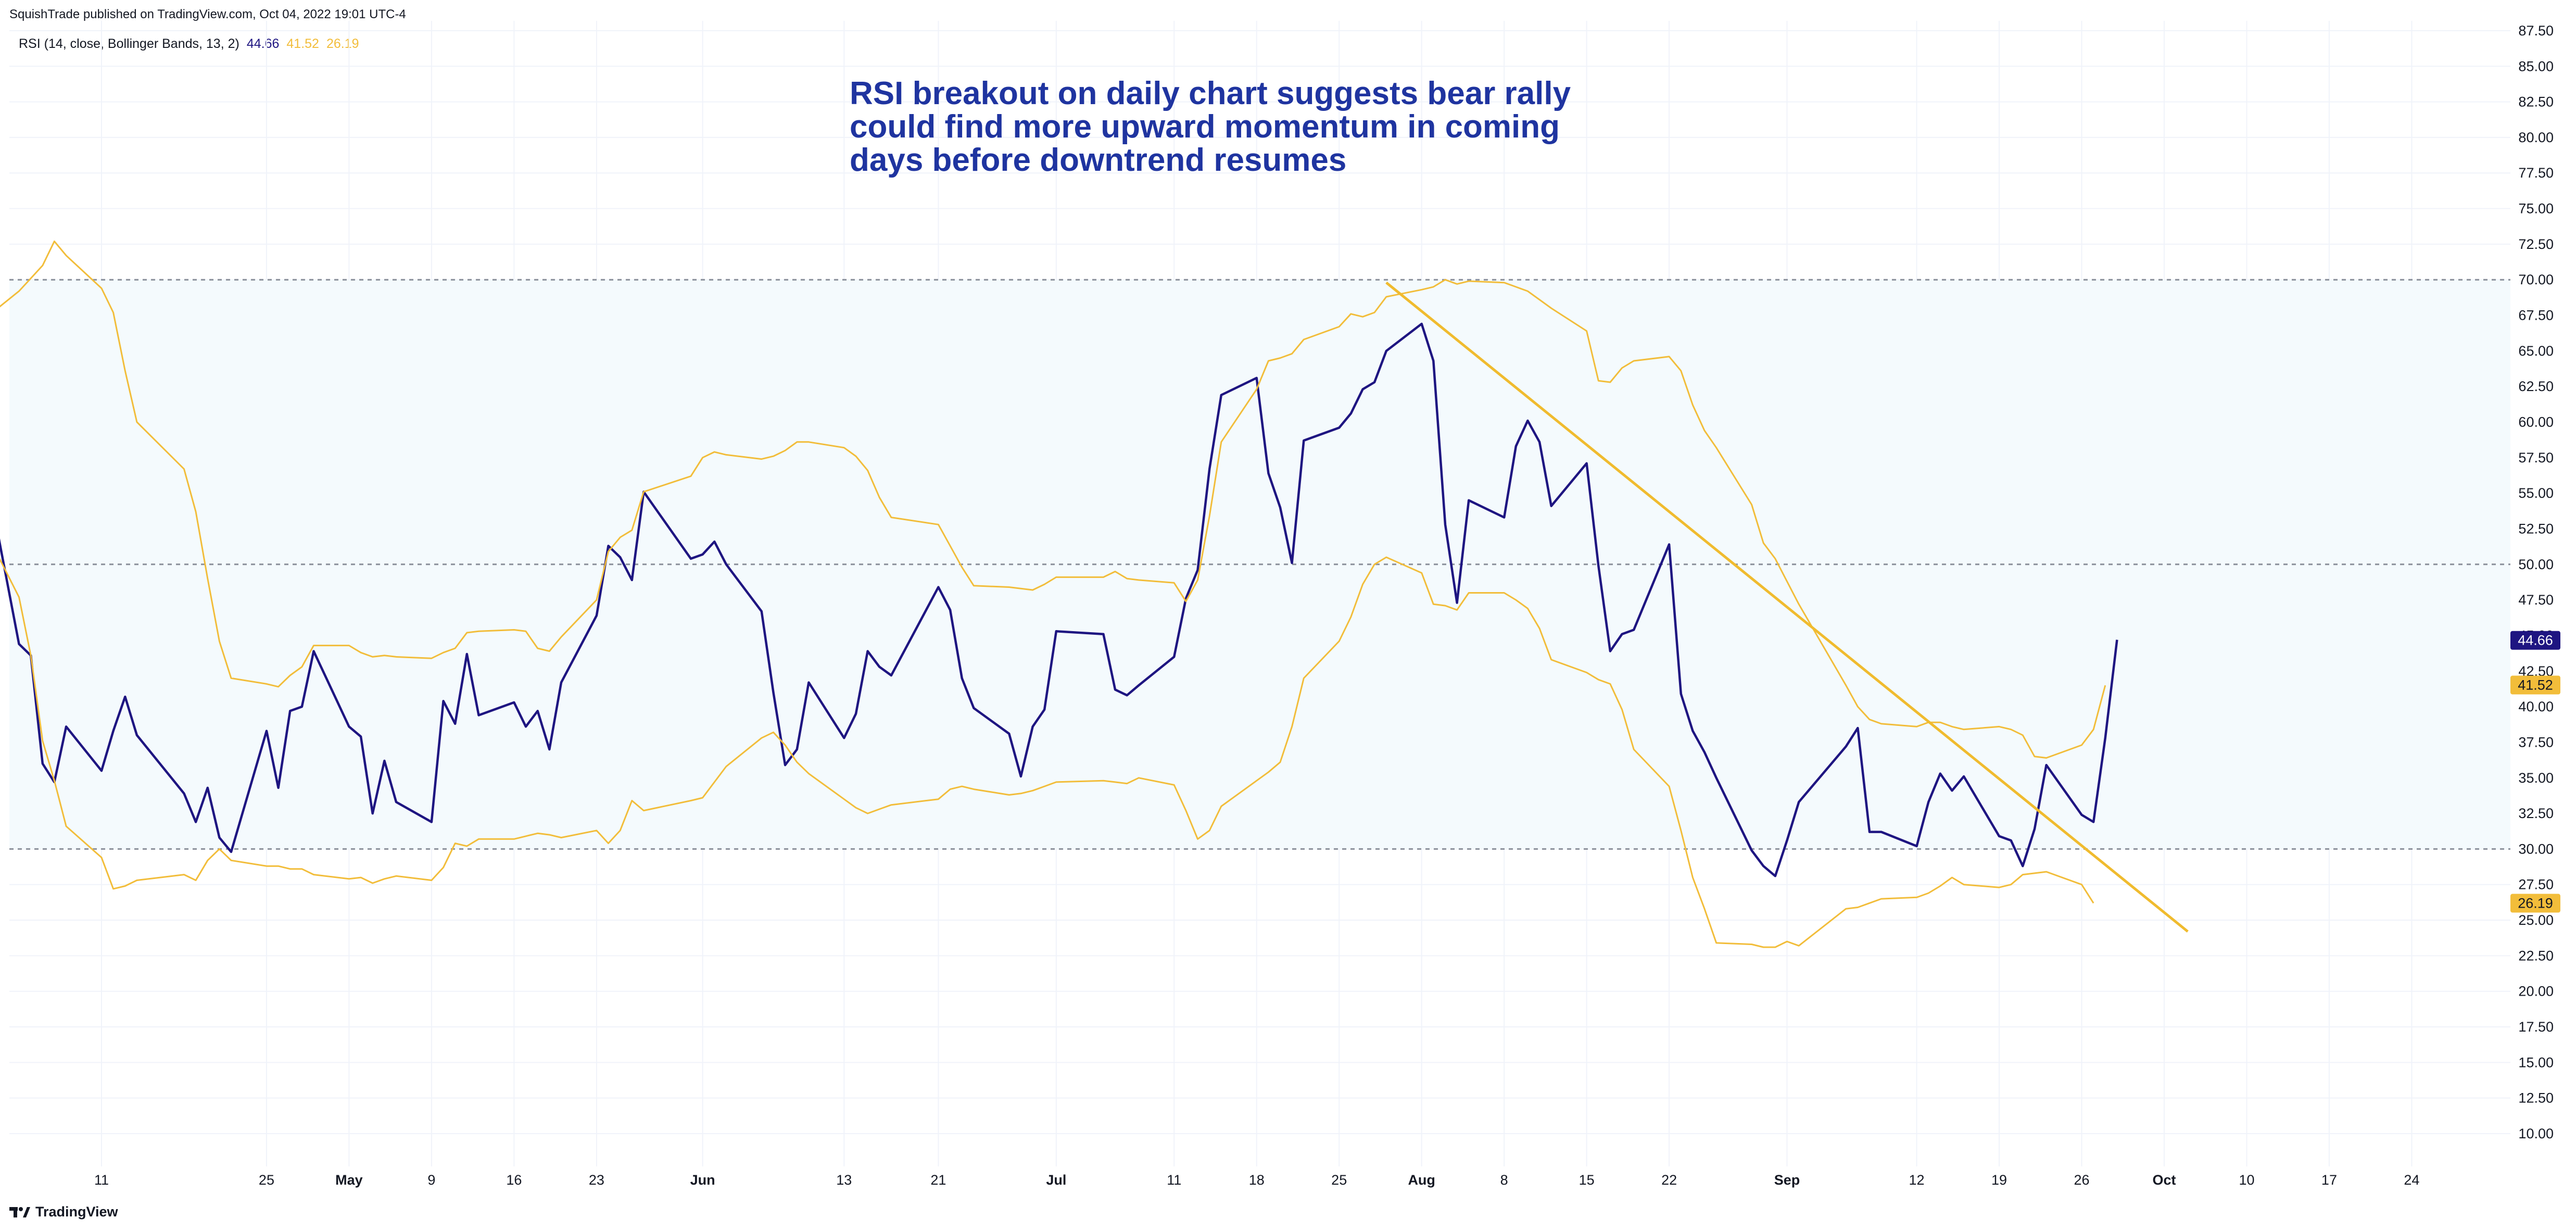 This screenshot has height=1231, width=2576. I want to click on x-tick-label: May, so click(349, 1180).